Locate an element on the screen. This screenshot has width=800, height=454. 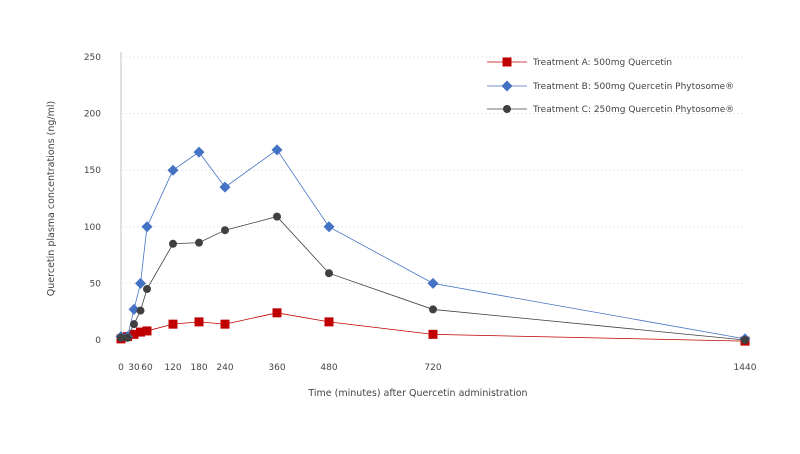
x-tick-labels: 0 30 60 120 180 240 360 480 720 1440 is located at coordinates (437, 368).